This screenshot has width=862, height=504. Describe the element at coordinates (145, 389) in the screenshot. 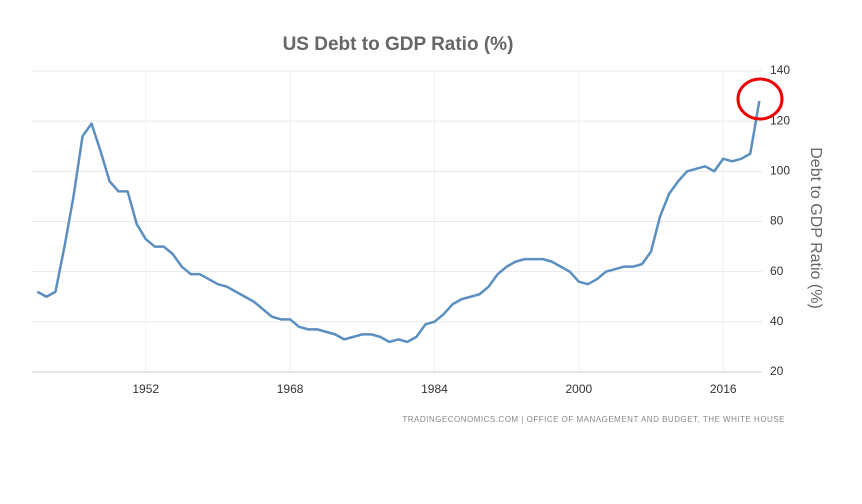

I see `x-tick-label: 1952` at that location.